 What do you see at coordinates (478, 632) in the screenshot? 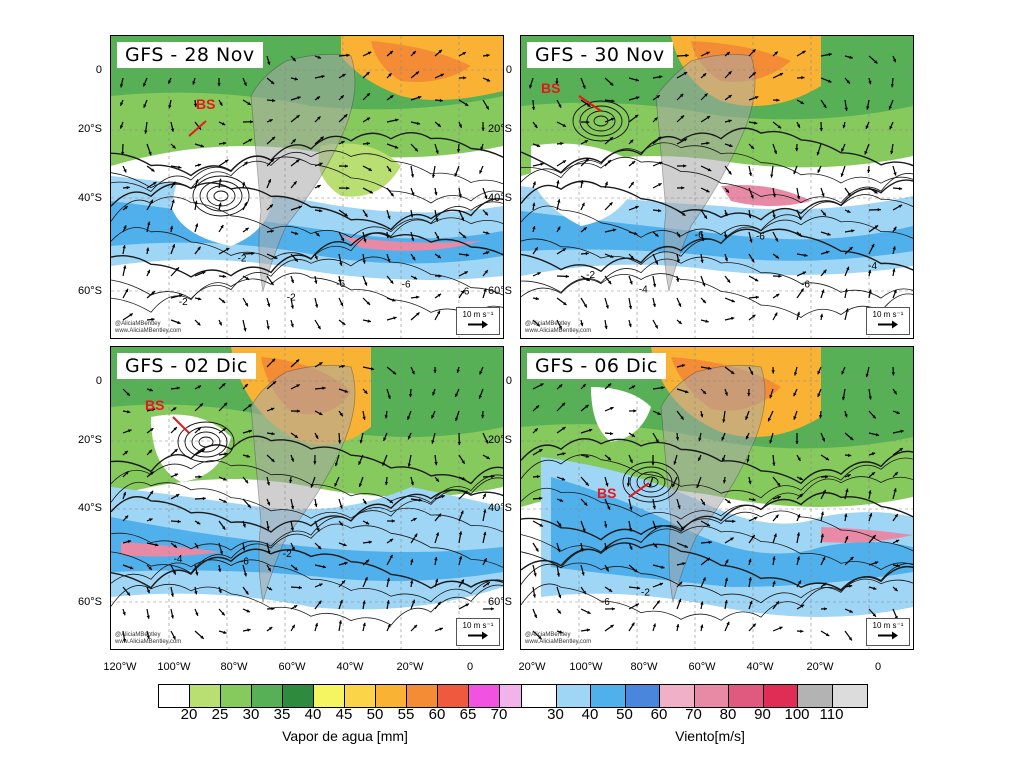
I see `reference-vector-box: 10 m s⁻¹` at bounding box center [478, 632].